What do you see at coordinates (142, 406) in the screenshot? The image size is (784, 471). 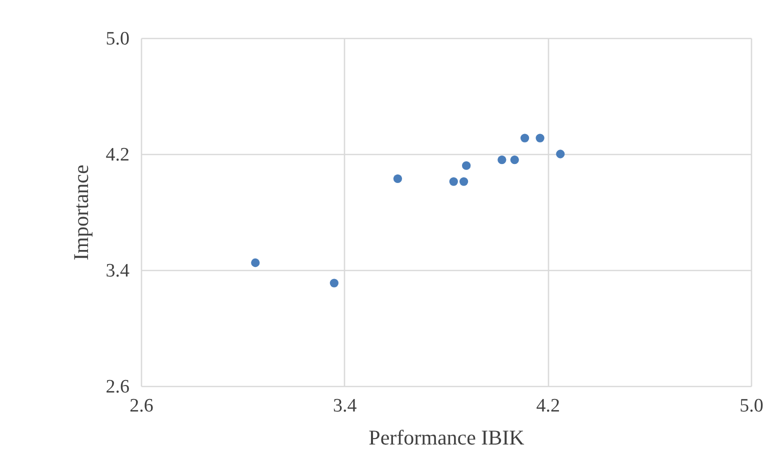 I see `x-tick-label: 2.6` at bounding box center [142, 406].